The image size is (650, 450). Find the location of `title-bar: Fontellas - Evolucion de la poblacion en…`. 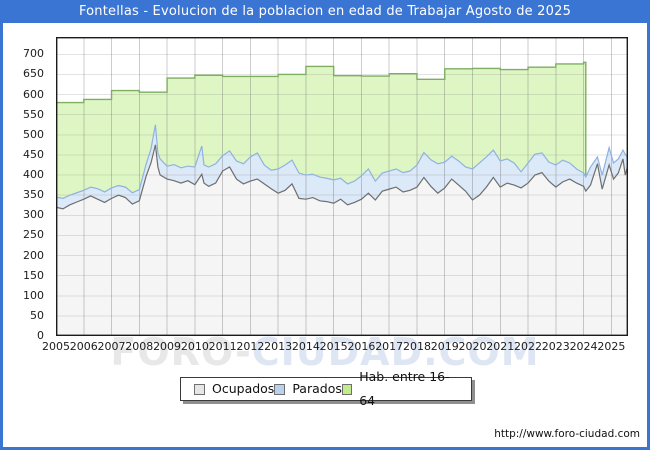

title-bar: Fontellas - Evolucion de la poblacion en… is located at coordinates (325, 11).